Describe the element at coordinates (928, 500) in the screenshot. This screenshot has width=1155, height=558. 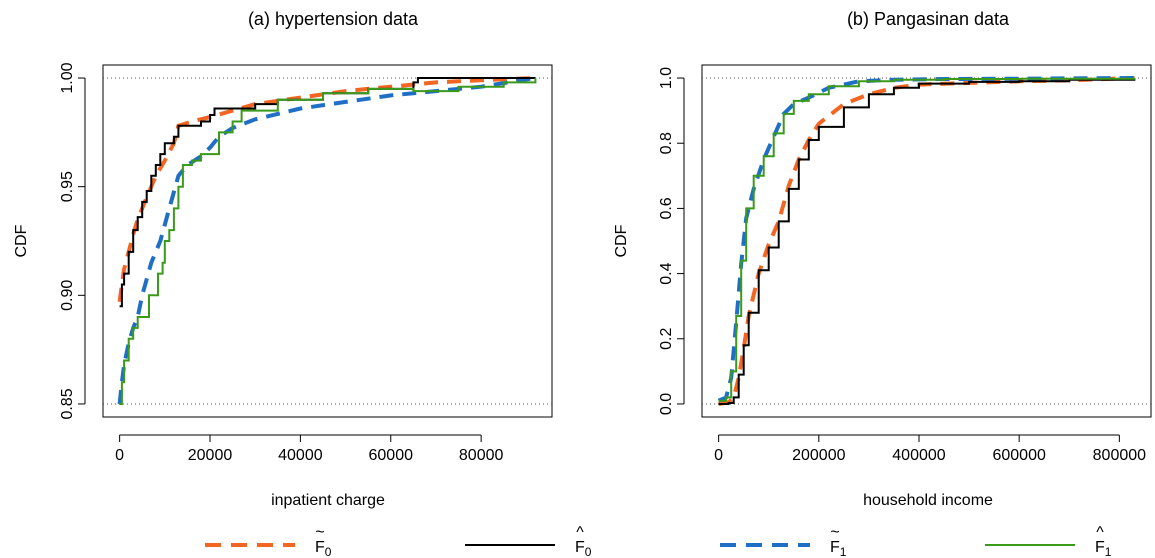
I see `x-axis-label: household income` at that location.